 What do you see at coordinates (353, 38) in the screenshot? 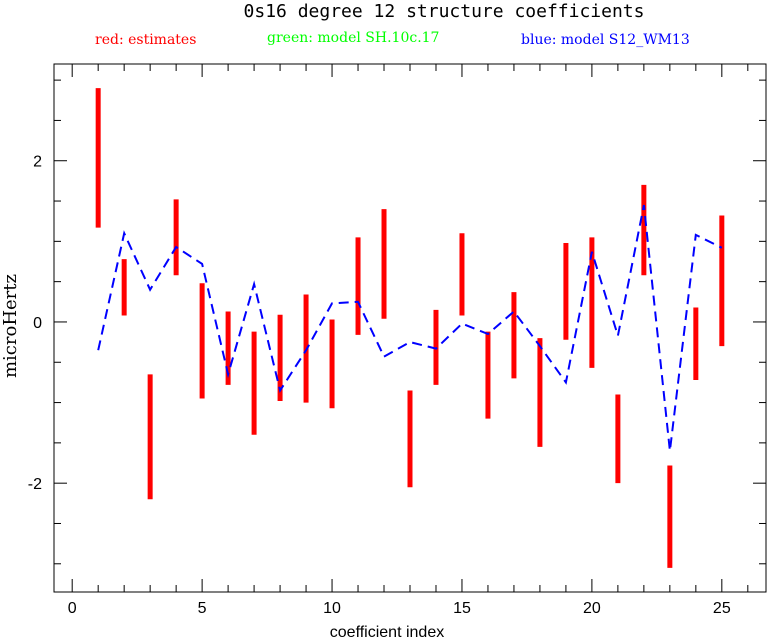
I see `legend-model-sh10c17: green: model SH.10c.17` at bounding box center [353, 38].